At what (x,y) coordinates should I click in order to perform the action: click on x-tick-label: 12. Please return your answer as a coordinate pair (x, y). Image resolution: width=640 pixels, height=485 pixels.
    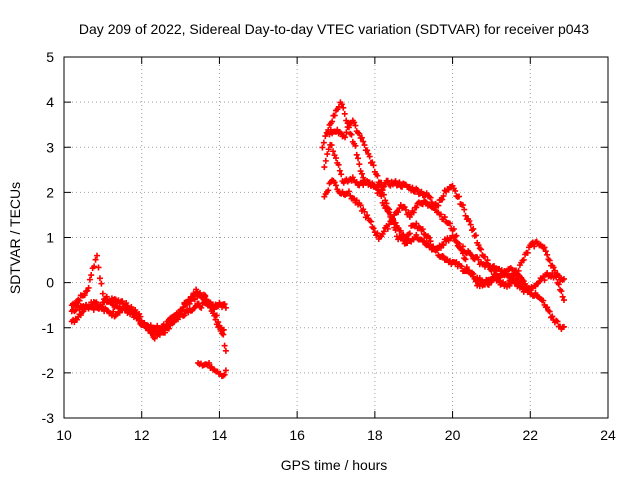
    Looking at the image, I should click on (142, 435).